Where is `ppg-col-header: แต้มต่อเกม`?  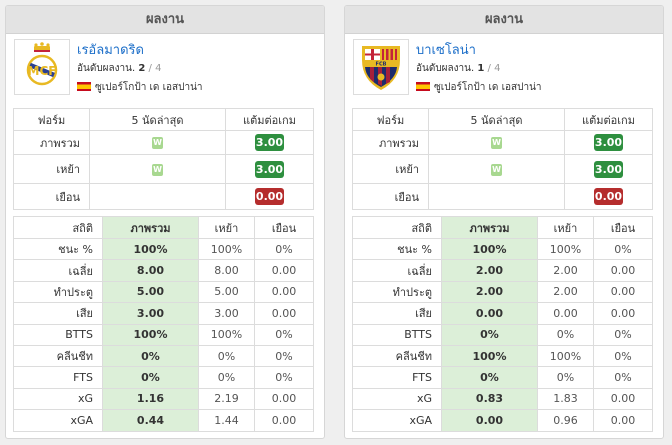 ppg-col-header: แต้มต่อเกม is located at coordinates (608, 119).